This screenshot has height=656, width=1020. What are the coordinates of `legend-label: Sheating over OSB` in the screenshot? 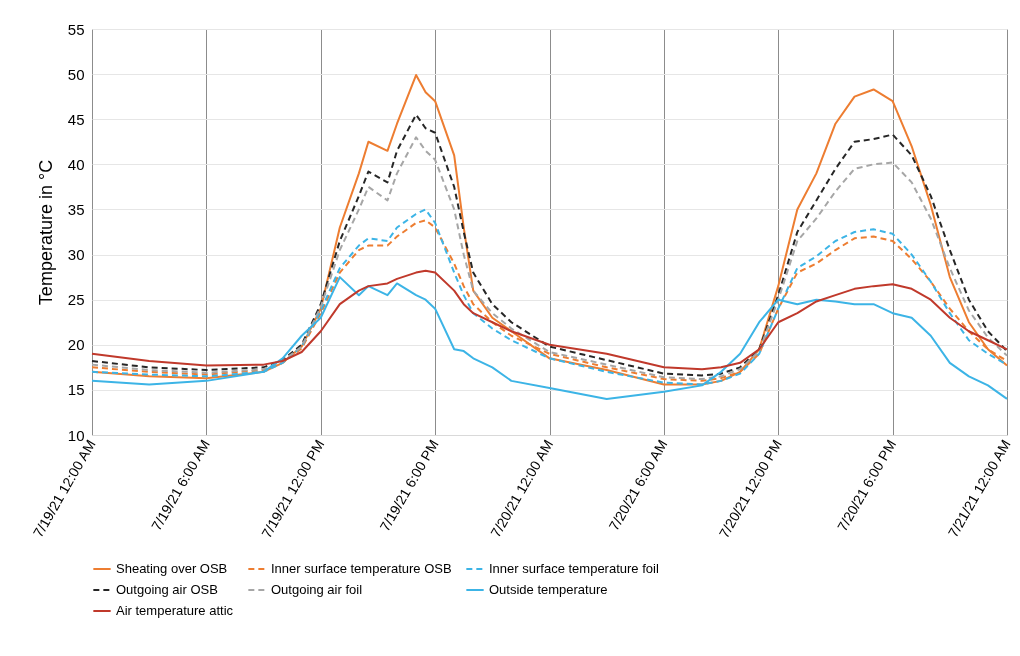 It's located at (172, 568).